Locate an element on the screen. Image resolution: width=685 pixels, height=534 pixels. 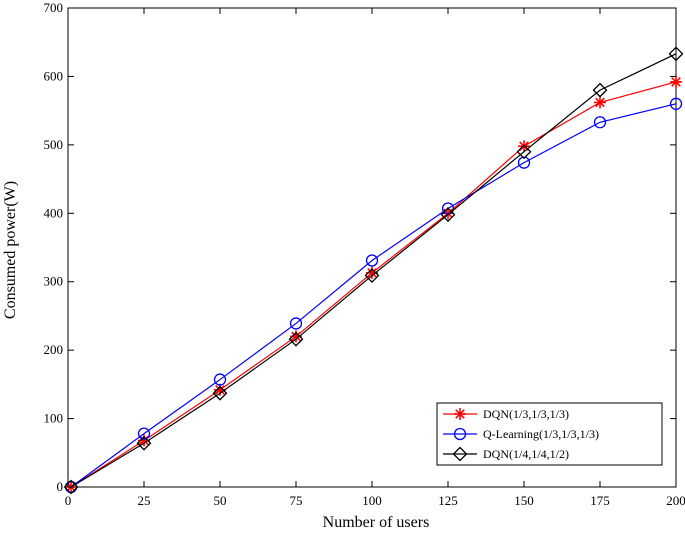
y-tick-label: 700 is located at coordinates (54, 7).